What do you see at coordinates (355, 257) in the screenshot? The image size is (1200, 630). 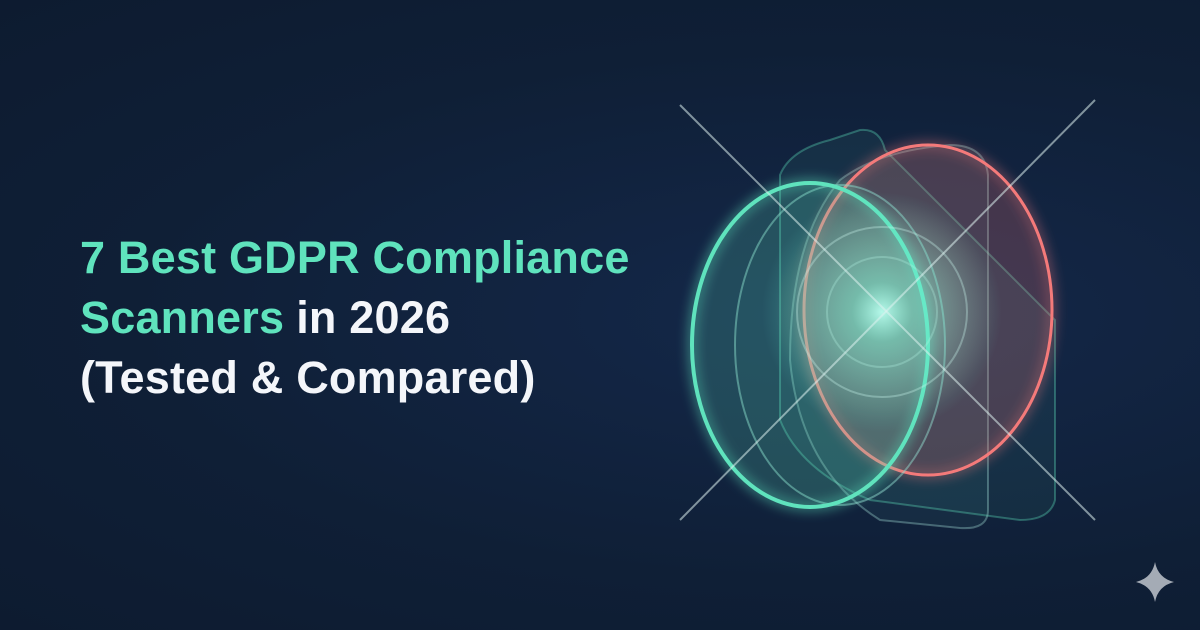 I see `headline-line: 7 Best GDPR Compliance` at bounding box center [355, 257].